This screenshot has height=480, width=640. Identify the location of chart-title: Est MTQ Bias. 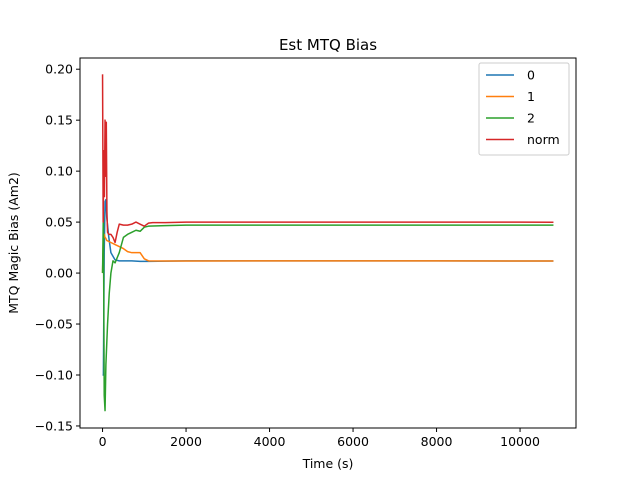
(328, 45).